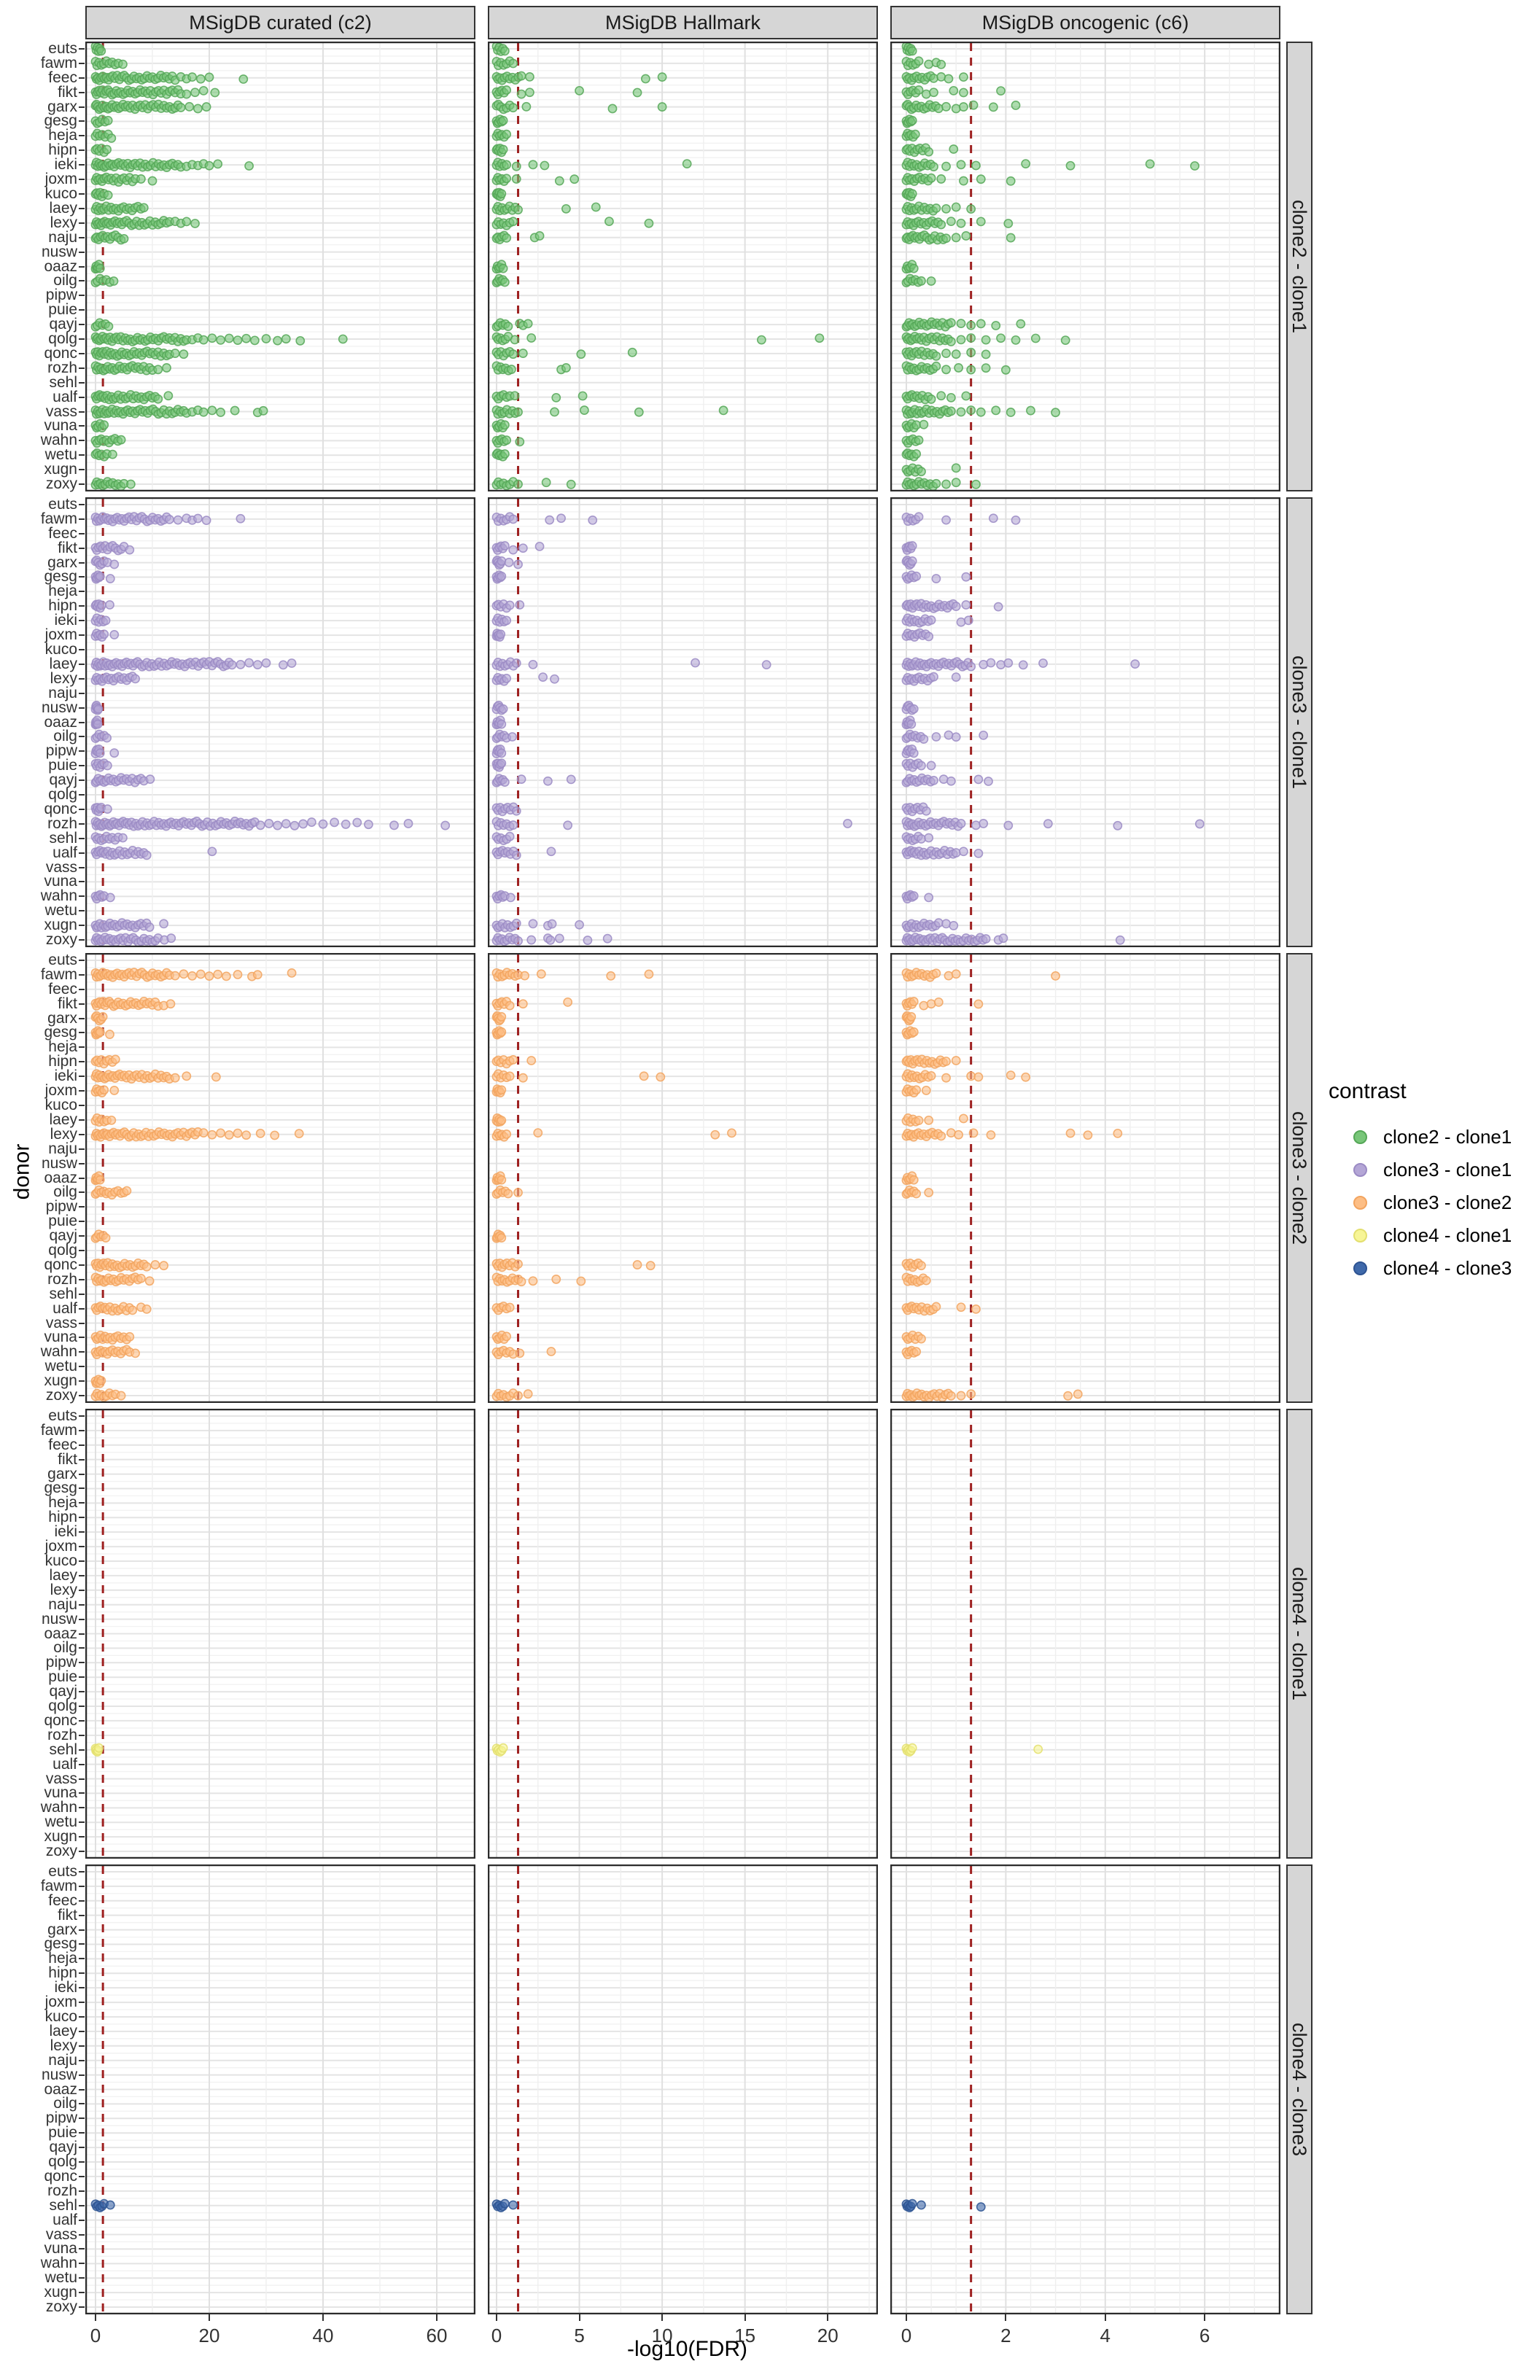  What do you see at coordinates (60, 1793) in the screenshot?
I see `donor-axis-label: vuna` at bounding box center [60, 1793].